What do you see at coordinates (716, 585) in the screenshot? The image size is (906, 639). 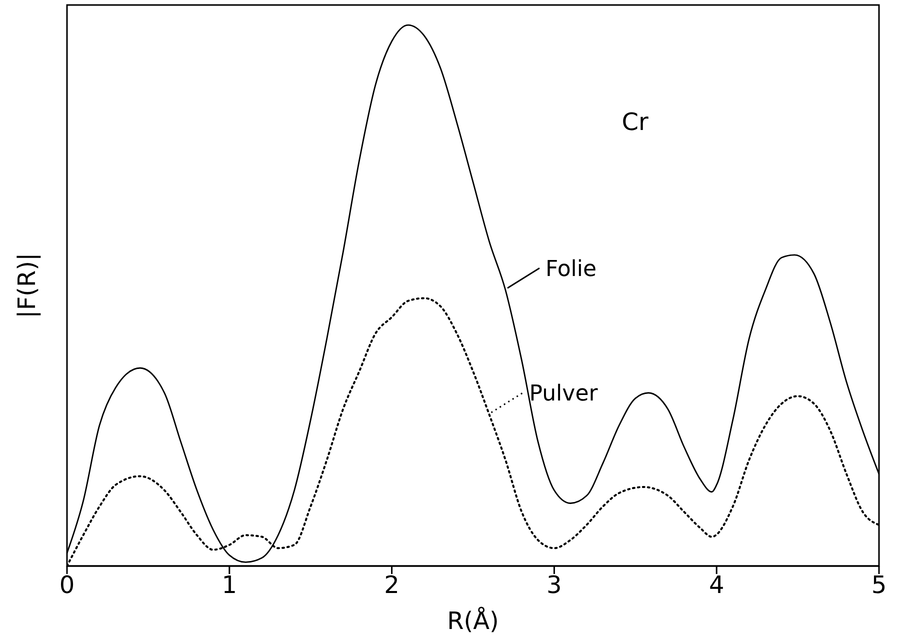 I see `x-tick-label: 4` at bounding box center [716, 585].